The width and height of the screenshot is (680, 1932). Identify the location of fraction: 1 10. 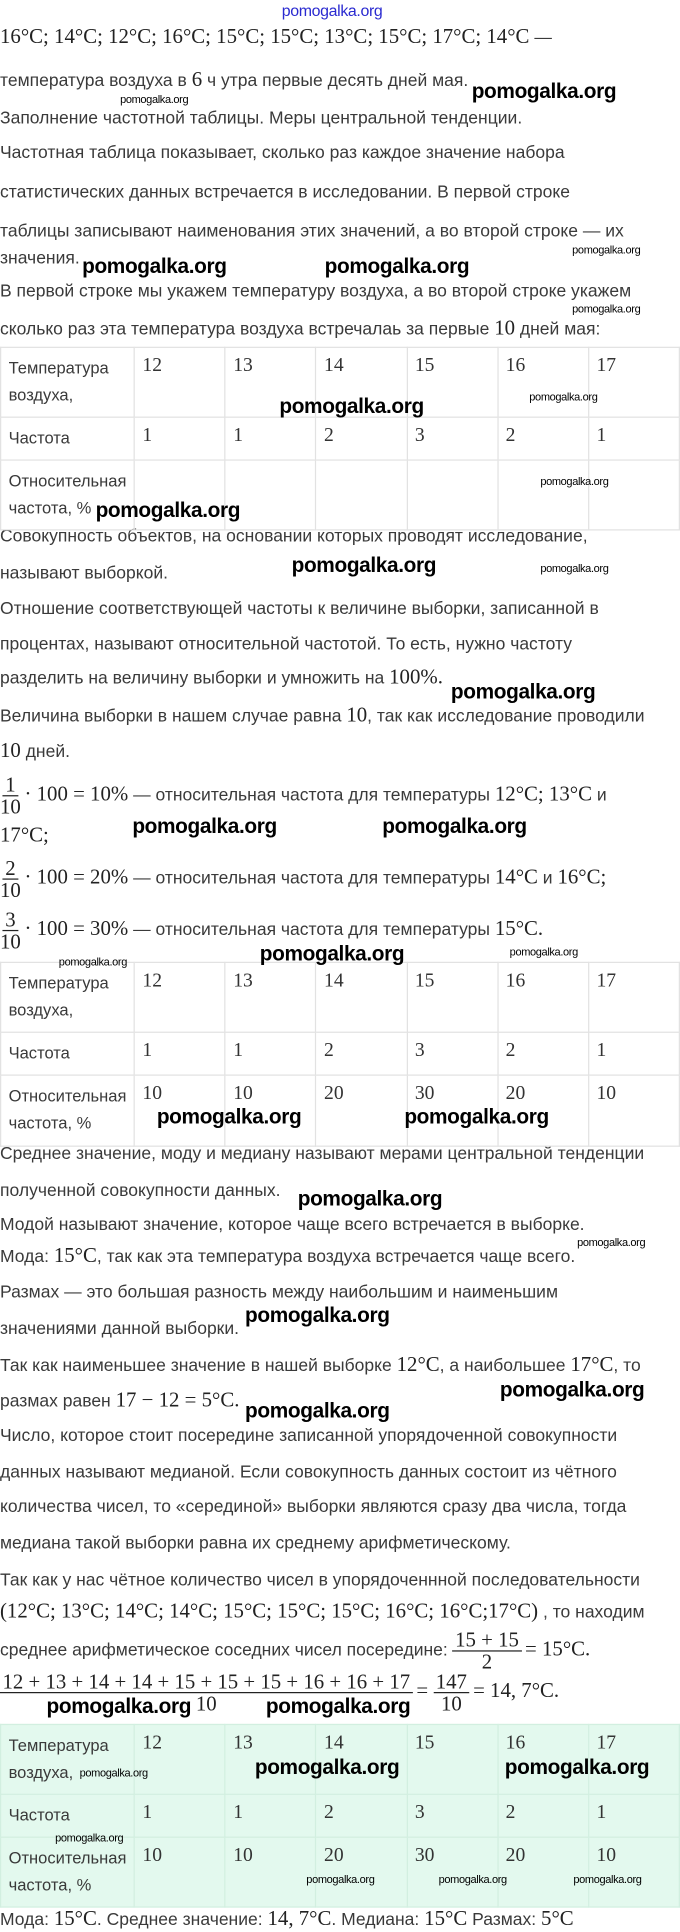
(10, 795).